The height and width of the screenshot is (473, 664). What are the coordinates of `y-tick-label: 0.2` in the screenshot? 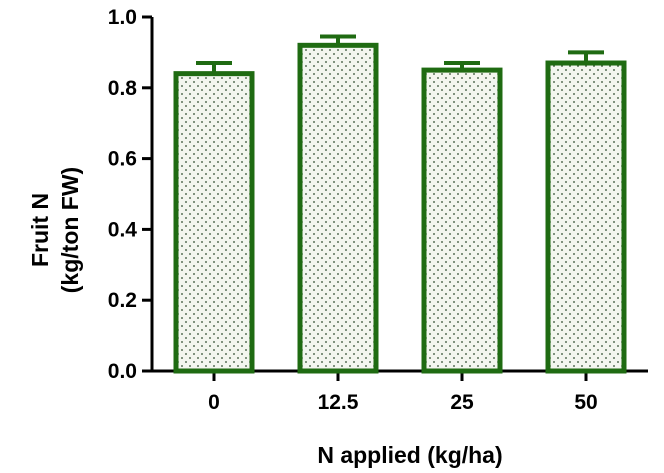 It's located at (122, 300).